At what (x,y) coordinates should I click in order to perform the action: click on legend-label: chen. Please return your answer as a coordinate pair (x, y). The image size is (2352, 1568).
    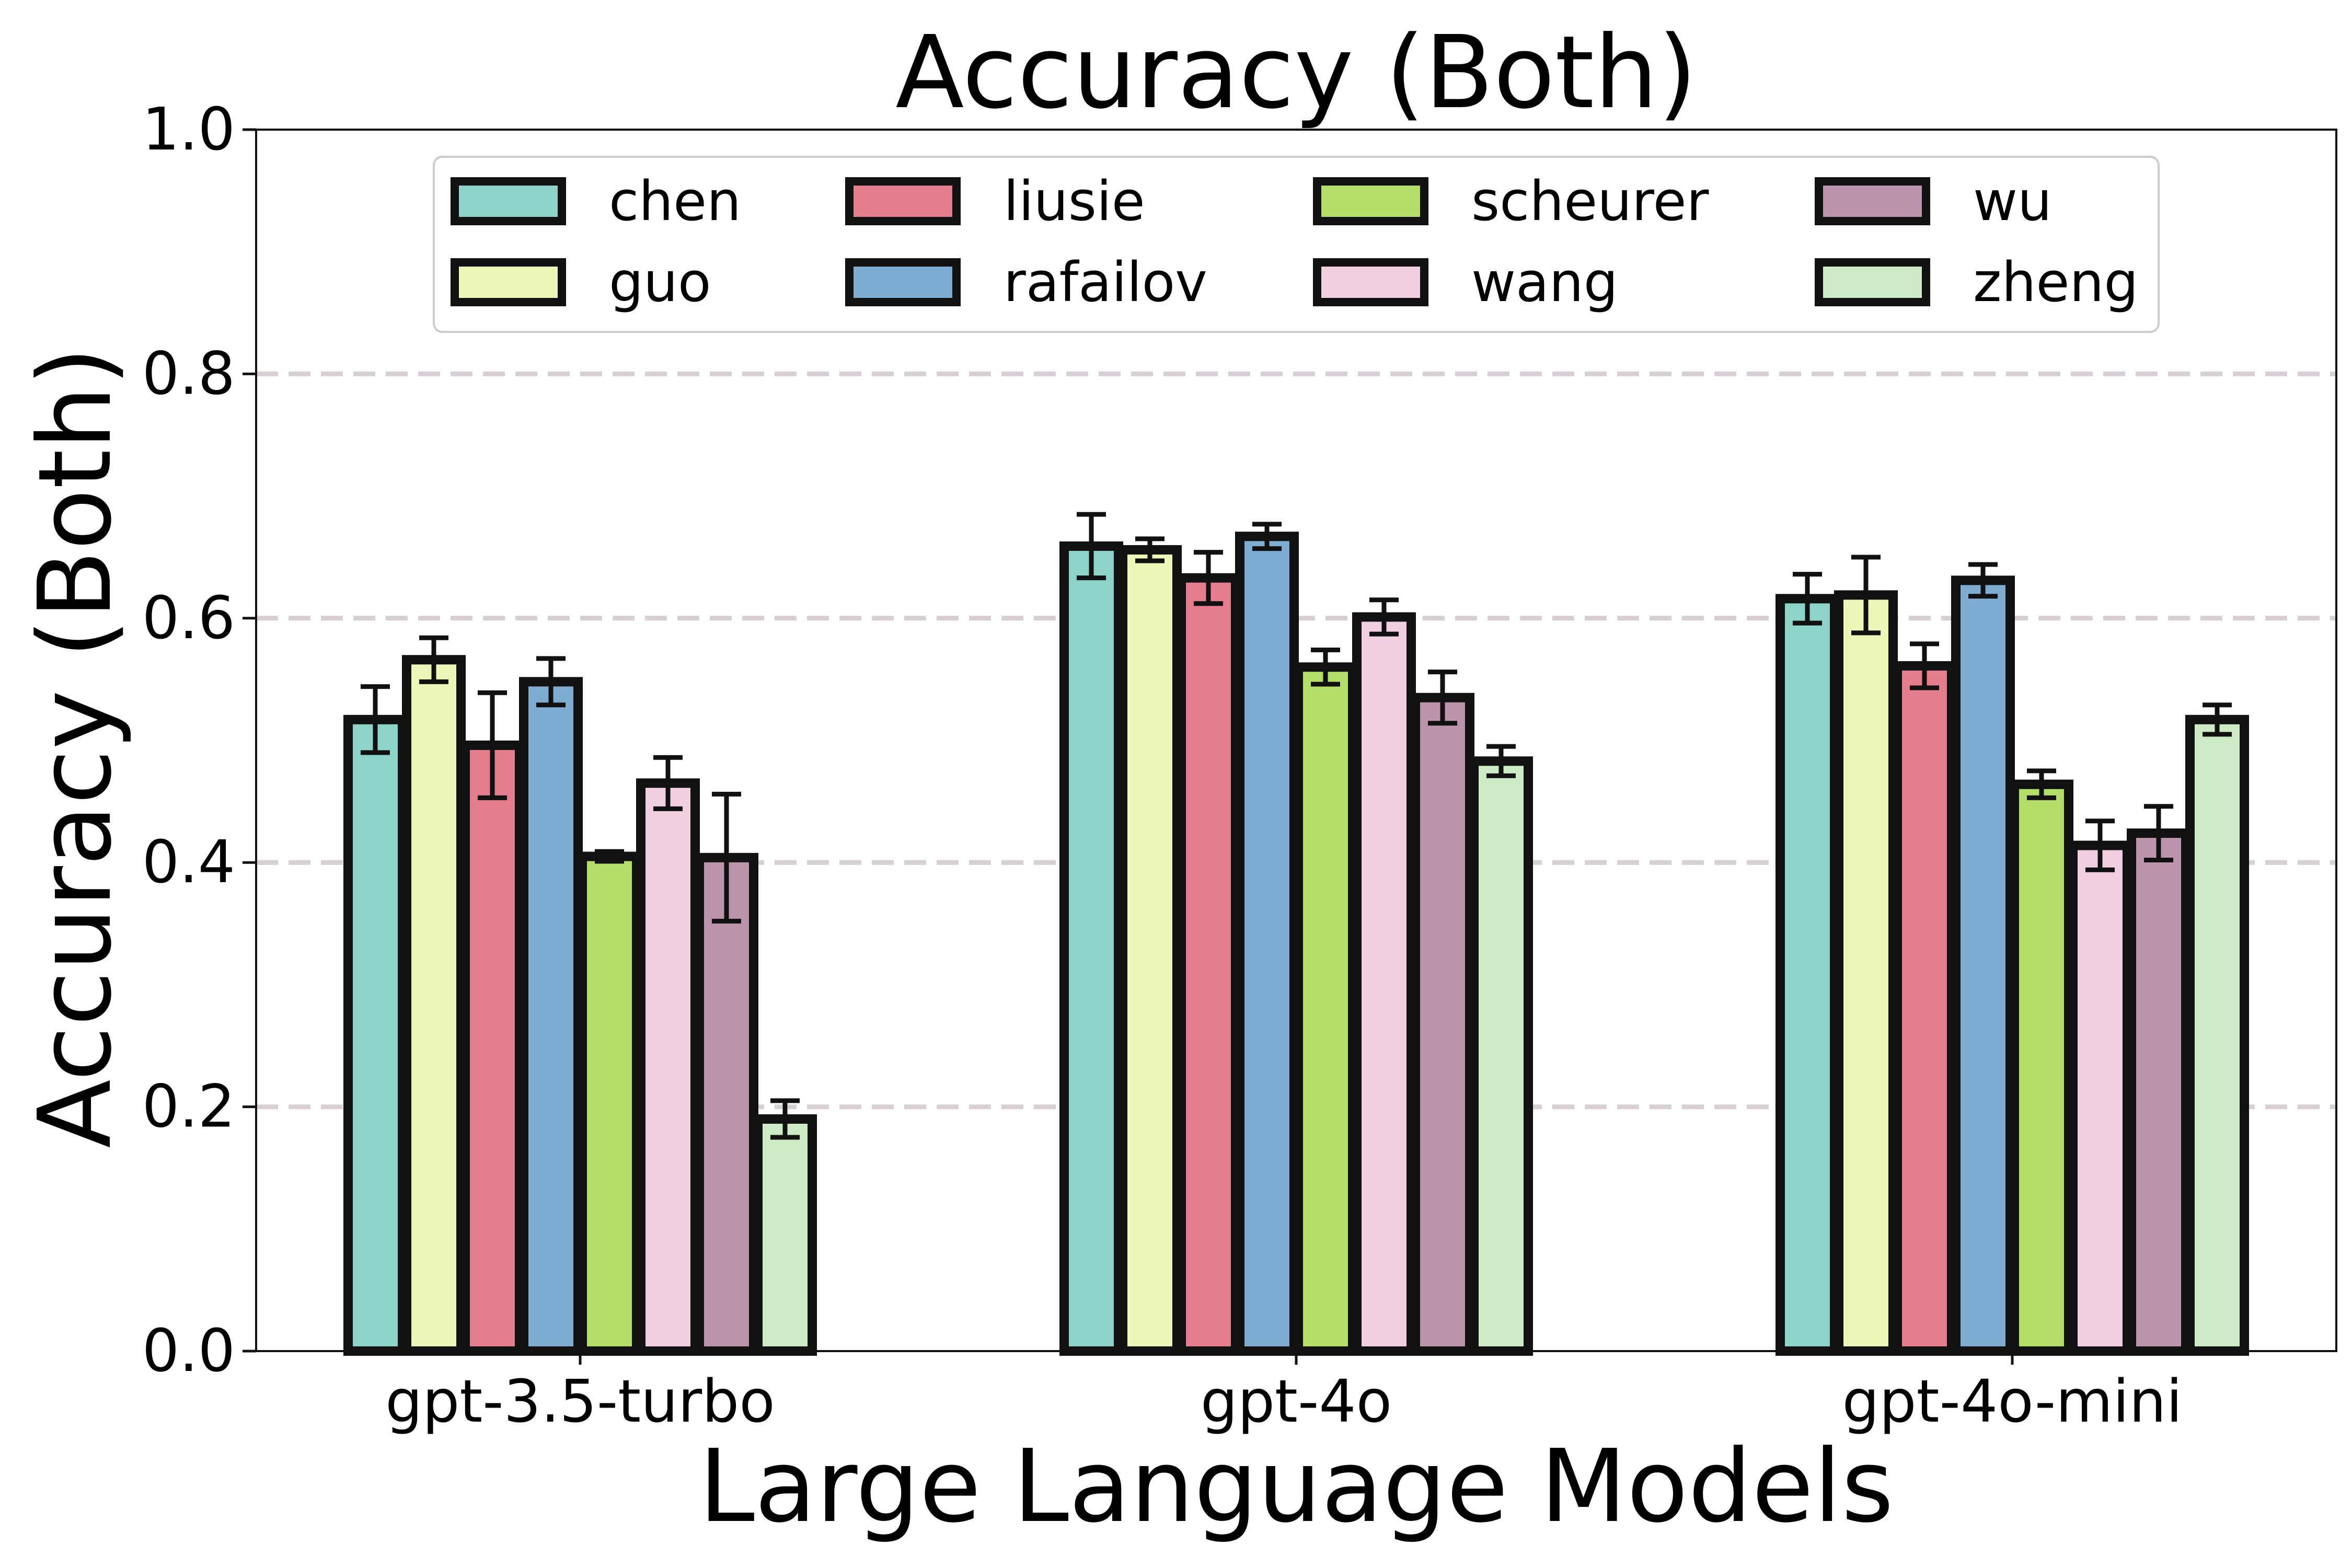
    Looking at the image, I should click on (675, 201).